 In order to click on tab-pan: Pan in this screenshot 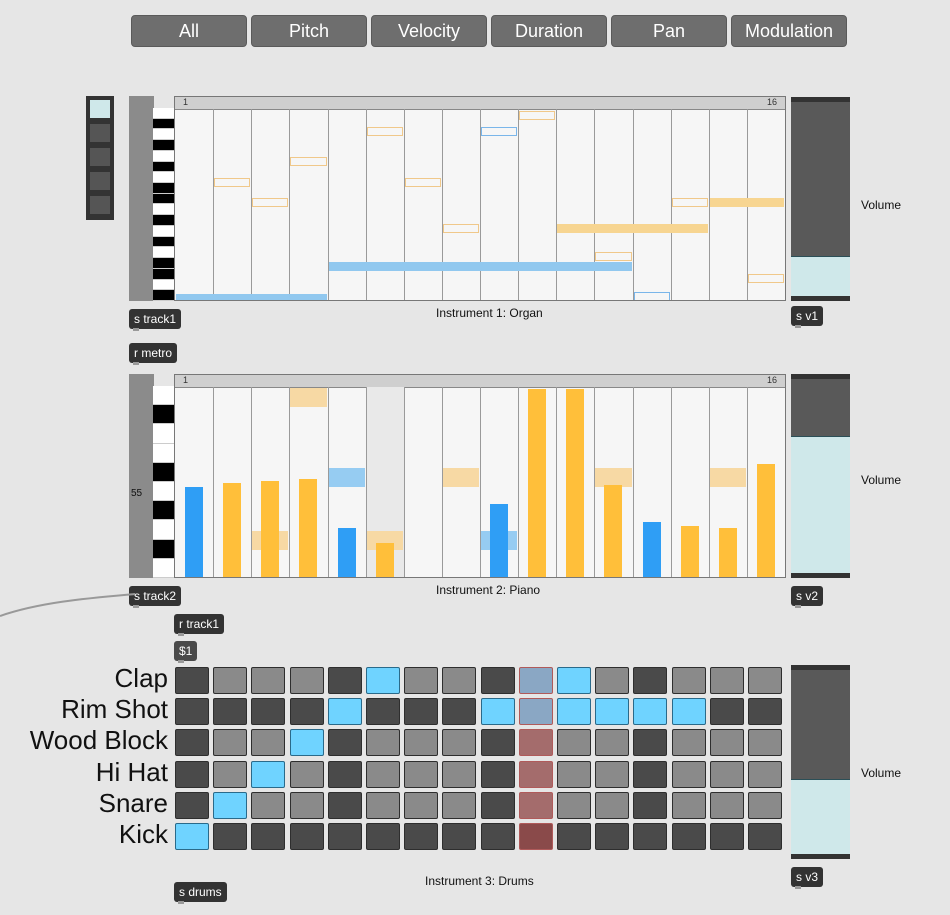, I will do `click(669, 31)`.